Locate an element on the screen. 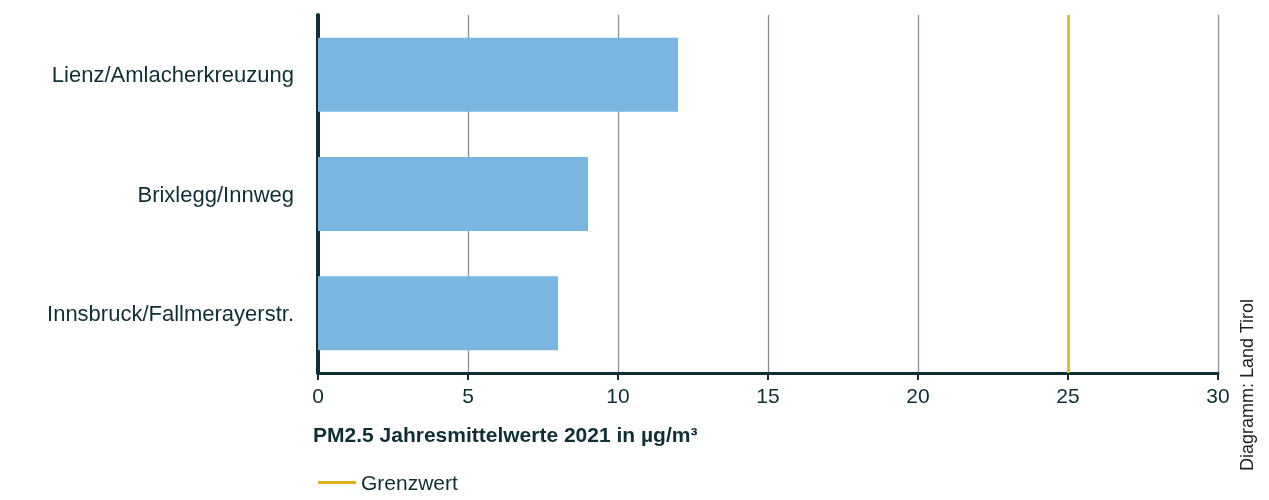 This screenshot has width=1269, height=500. x-tick-label: 15 is located at coordinates (768, 395).